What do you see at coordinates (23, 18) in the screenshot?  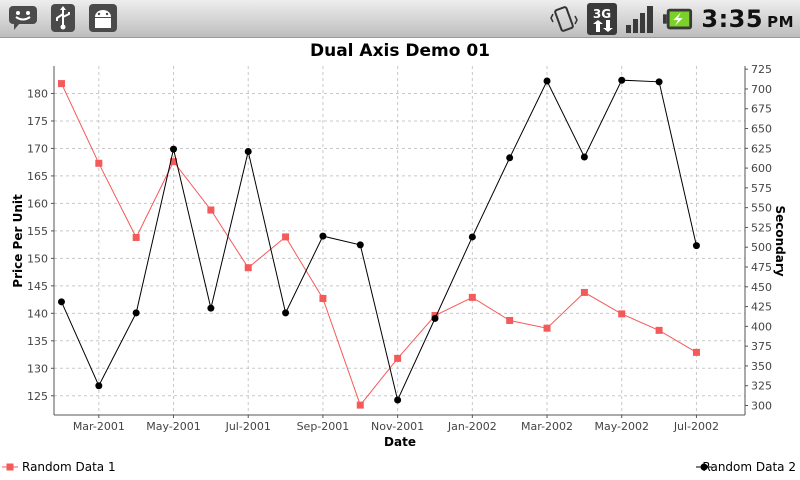 I see `chat-icon` at bounding box center [23, 18].